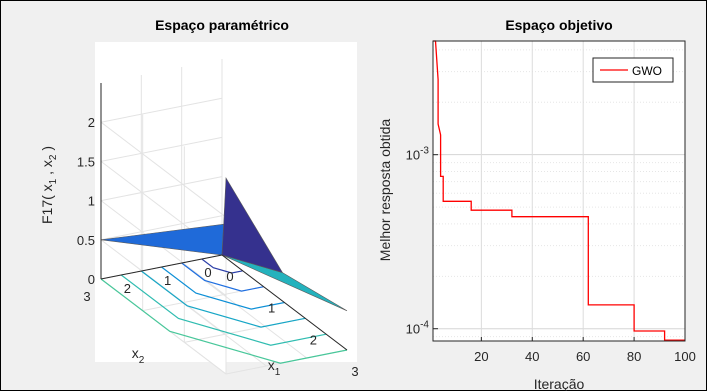  What do you see at coordinates (313, 339) in the screenshot?
I see `x1-tick-label: 2` at bounding box center [313, 339].